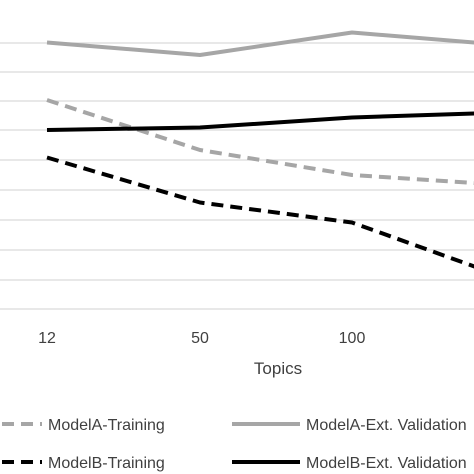 The height and width of the screenshot is (474, 474). I want to click on legend-label: ModelB-Training, so click(106, 463).